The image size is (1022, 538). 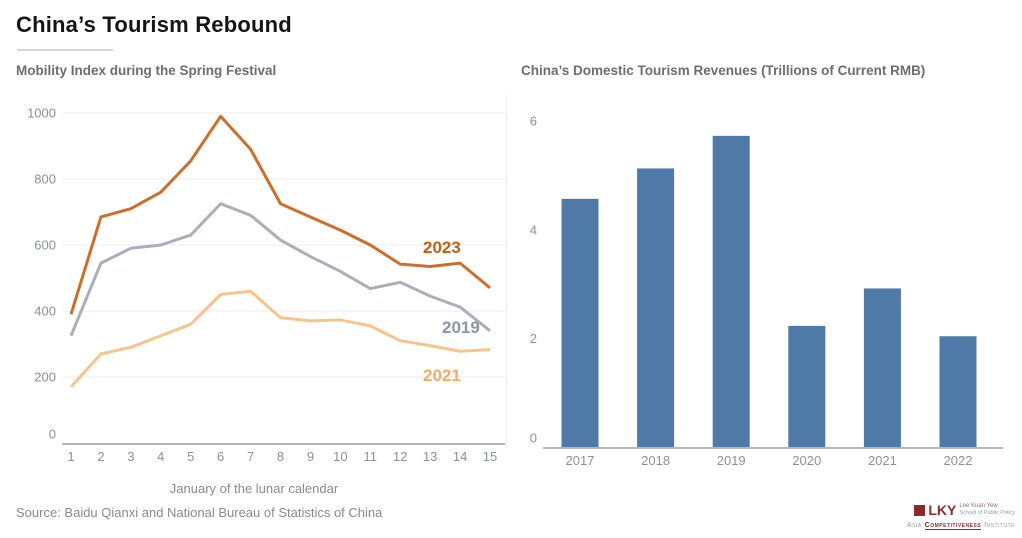 What do you see at coordinates (45, 311) in the screenshot?
I see `y-tick-label: 400` at bounding box center [45, 311].